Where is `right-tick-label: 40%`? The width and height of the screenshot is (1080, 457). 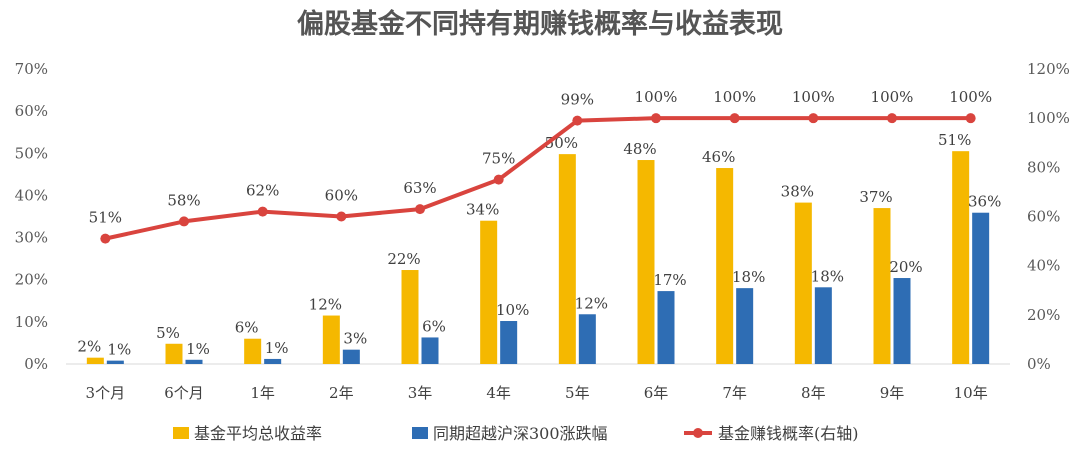
right-tick-label: 40% is located at coordinates (1043, 266).